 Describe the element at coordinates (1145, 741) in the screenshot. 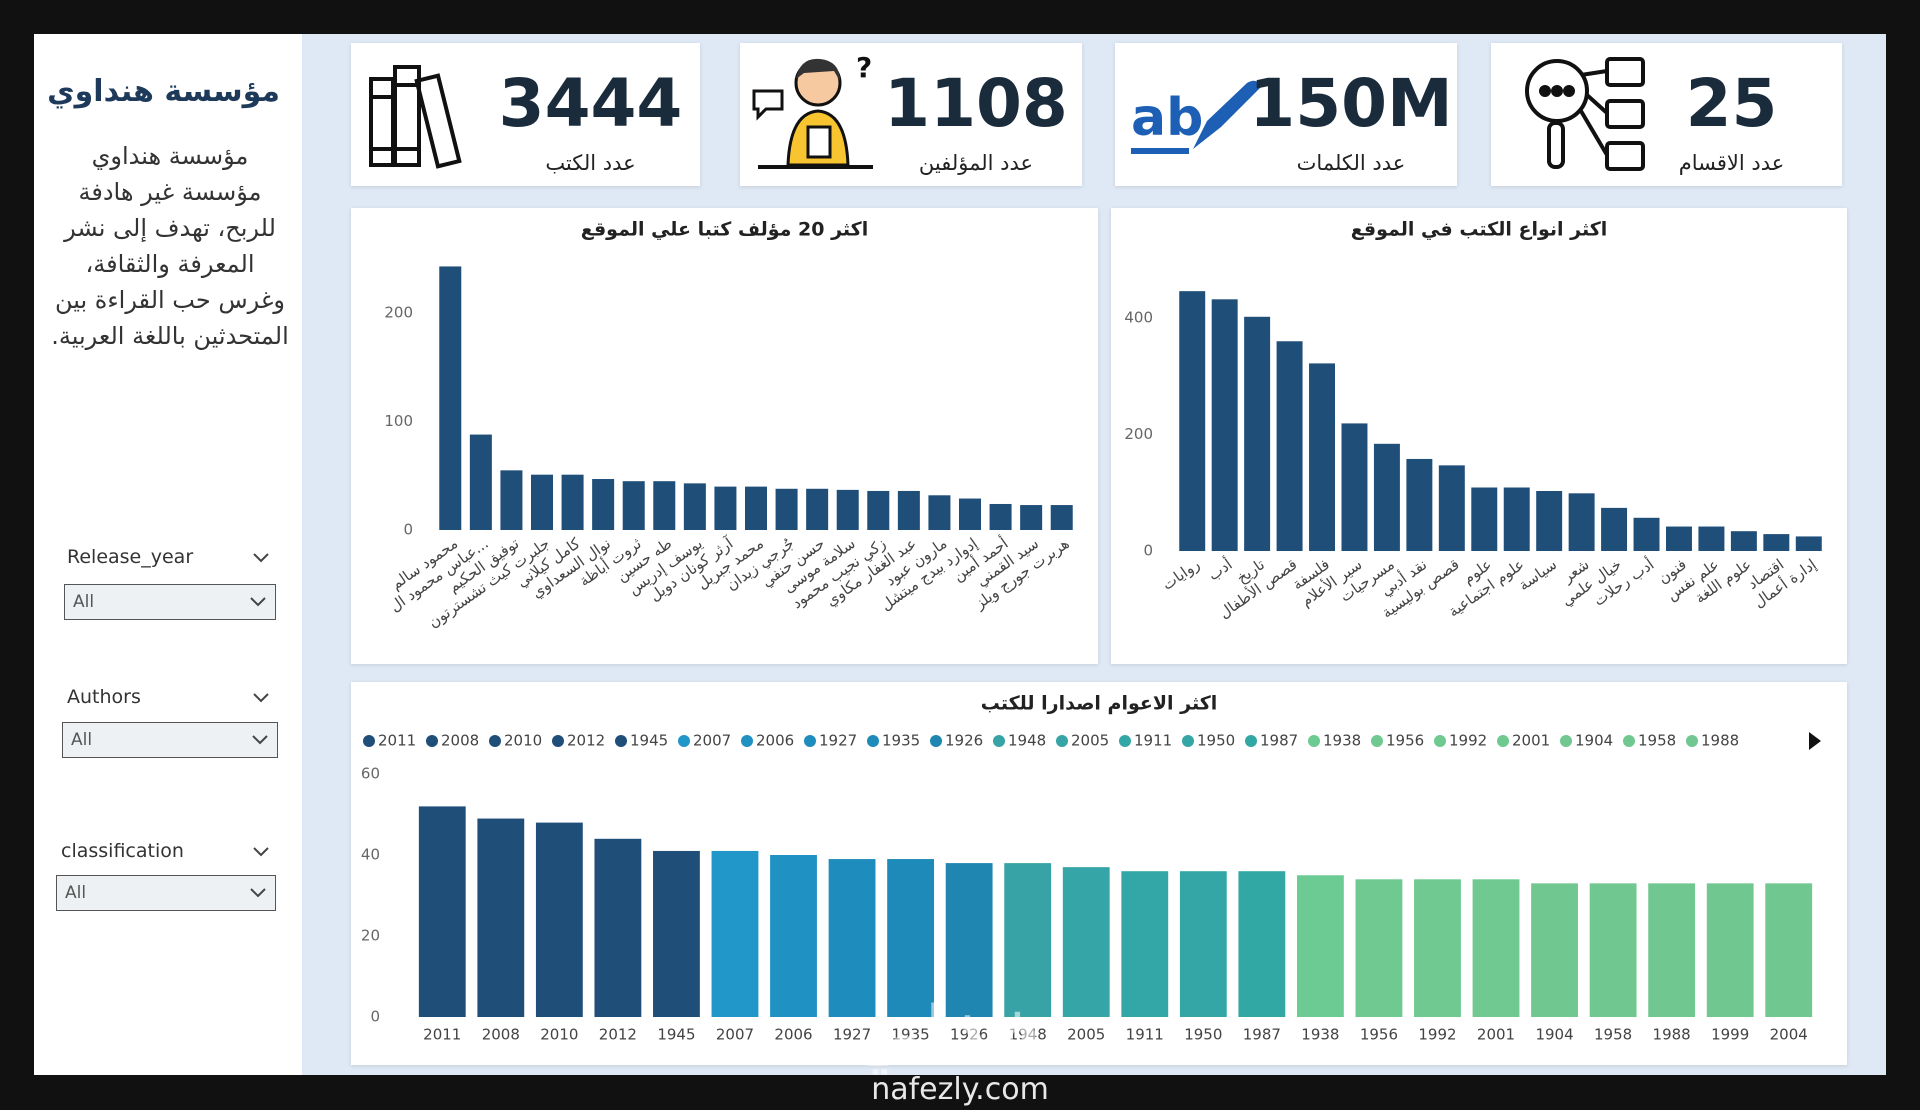

I see `legend-item: 1911` at that location.